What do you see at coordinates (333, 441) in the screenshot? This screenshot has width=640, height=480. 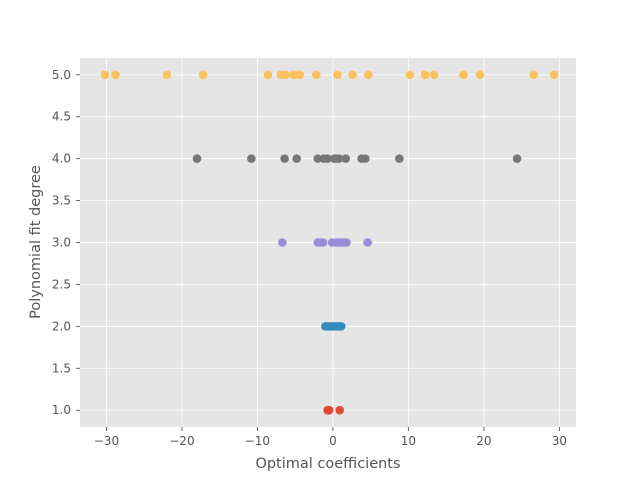 I see `x-tick-label: 0` at bounding box center [333, 441].